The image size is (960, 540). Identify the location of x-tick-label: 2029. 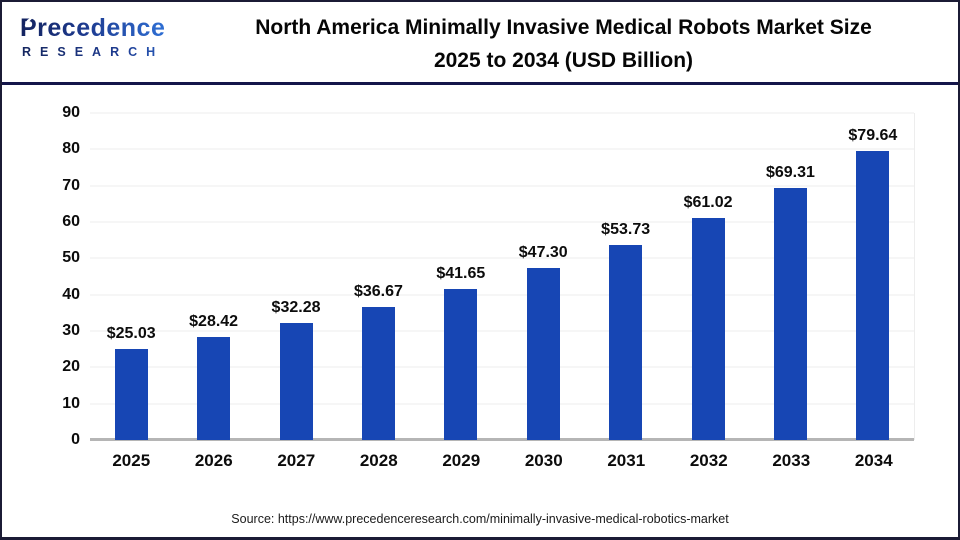
(461, 460).